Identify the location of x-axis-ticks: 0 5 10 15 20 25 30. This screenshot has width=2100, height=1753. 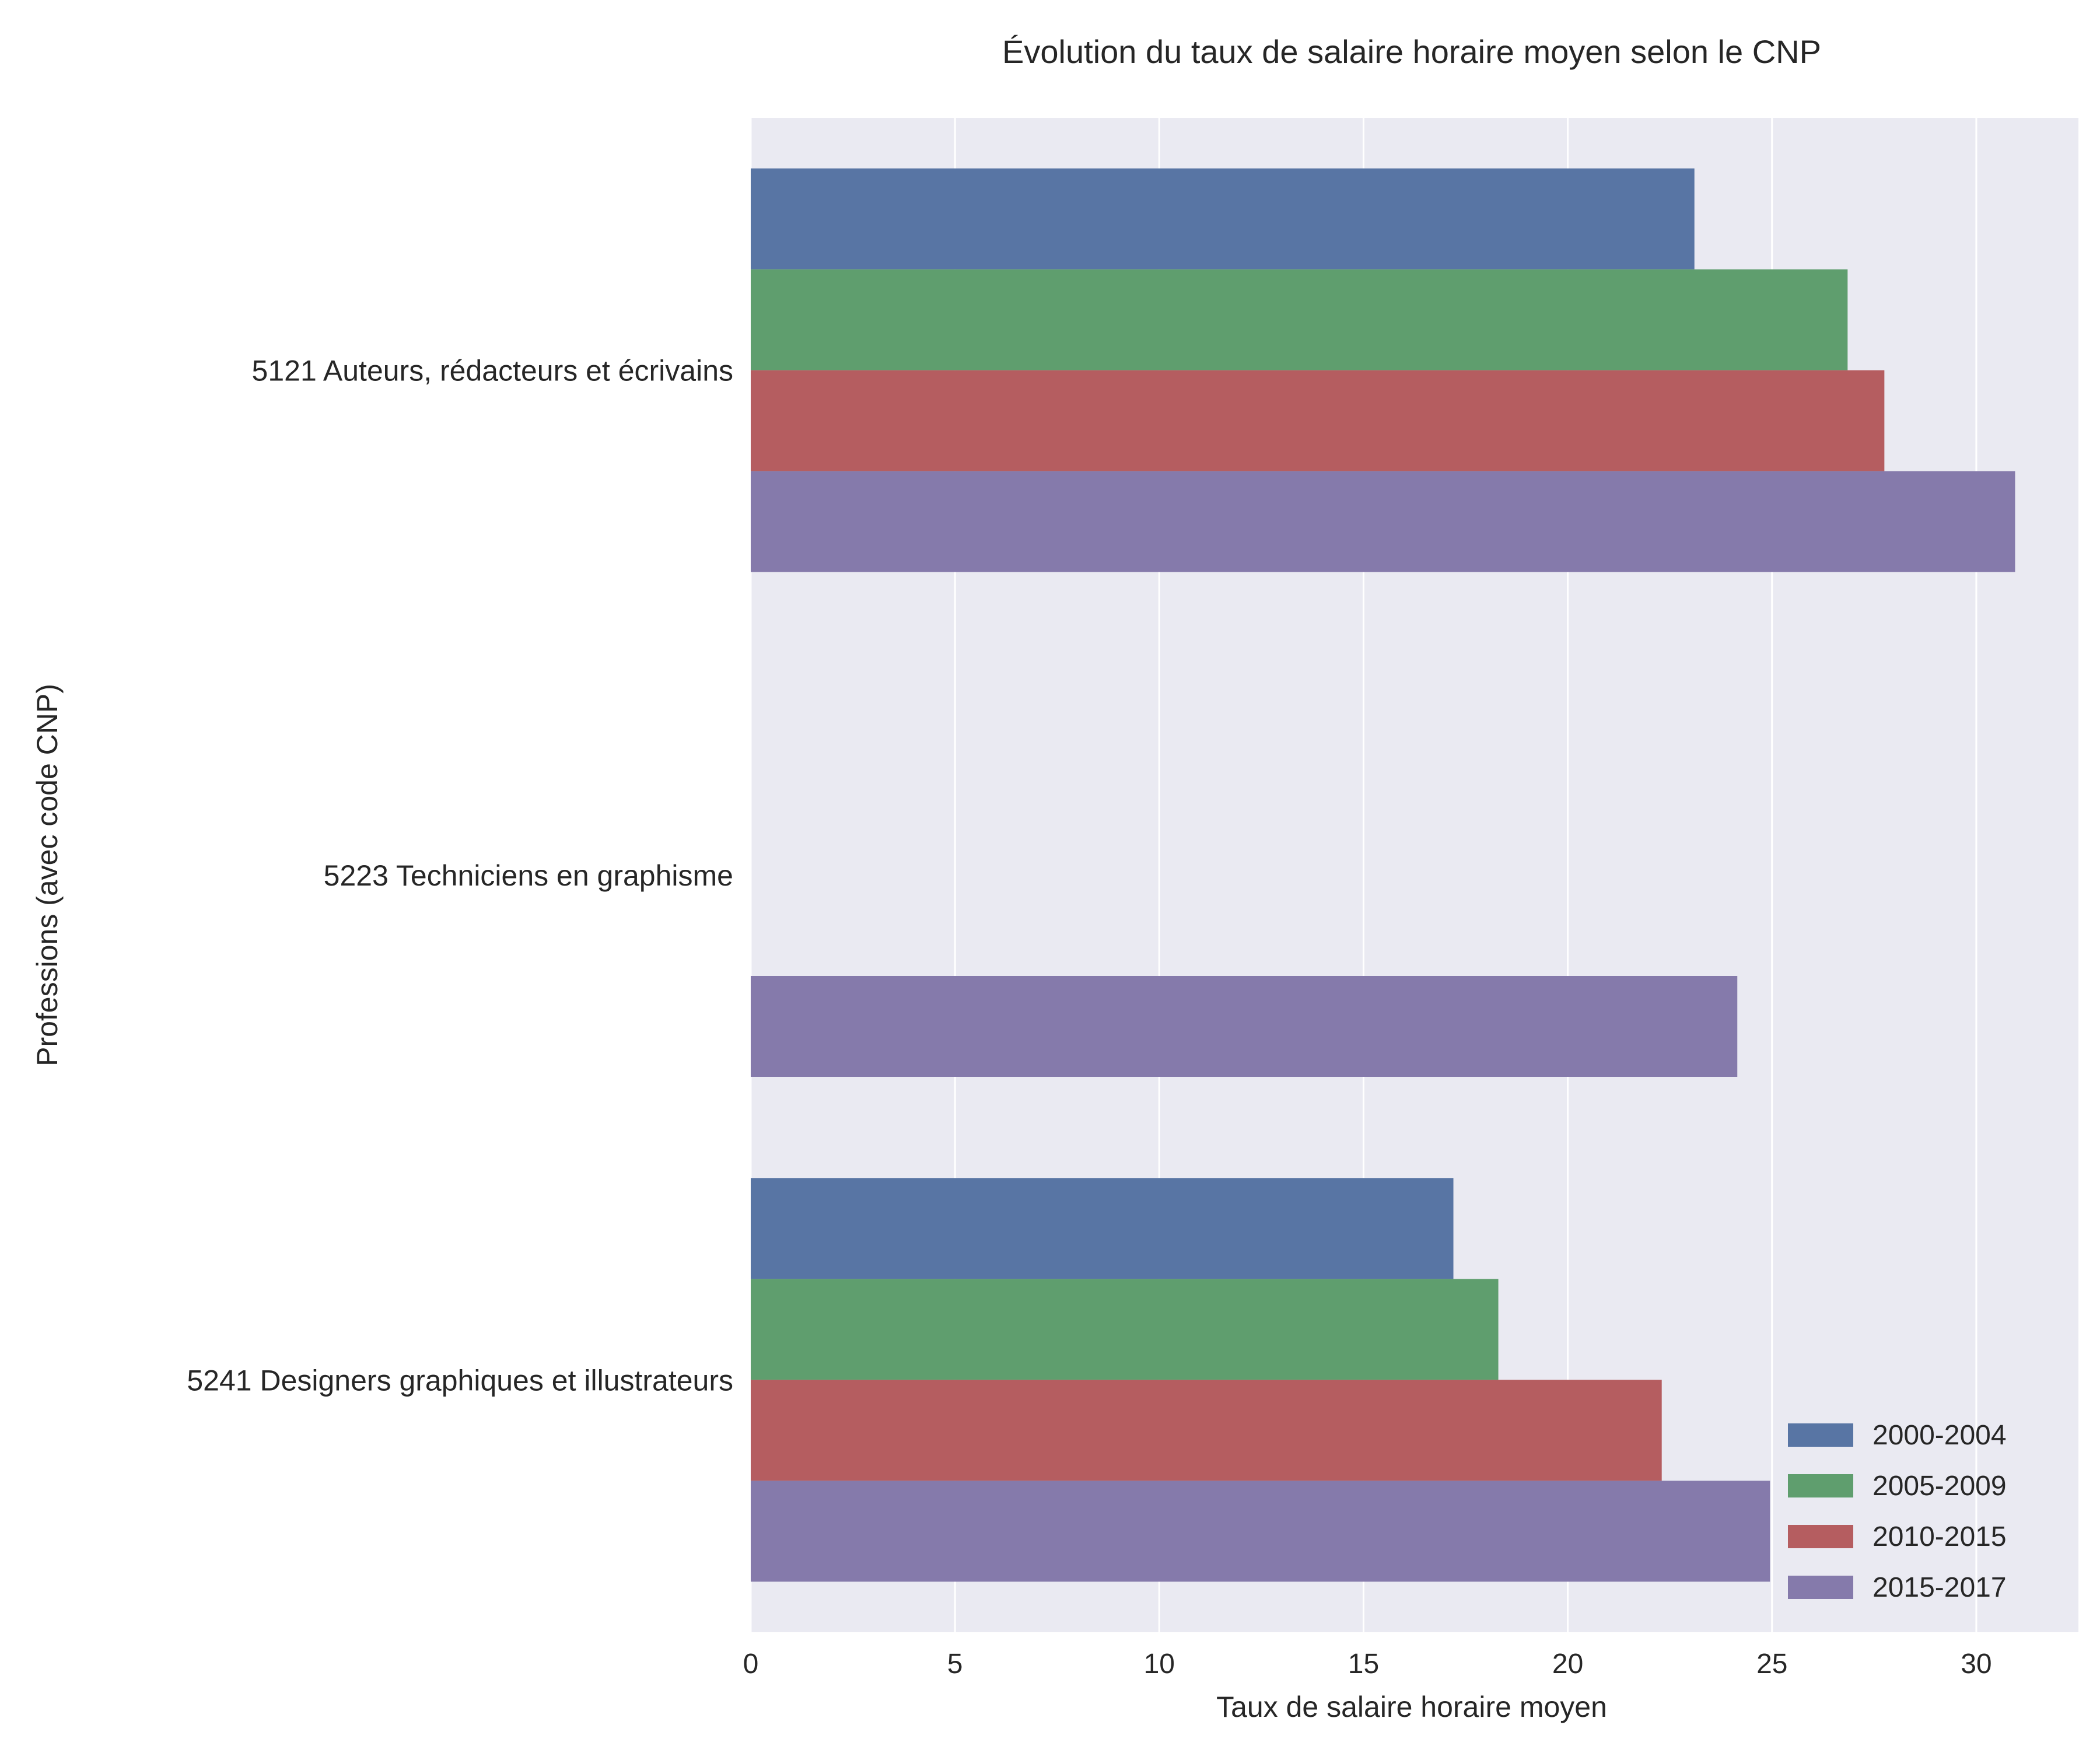
(1367, 1664).